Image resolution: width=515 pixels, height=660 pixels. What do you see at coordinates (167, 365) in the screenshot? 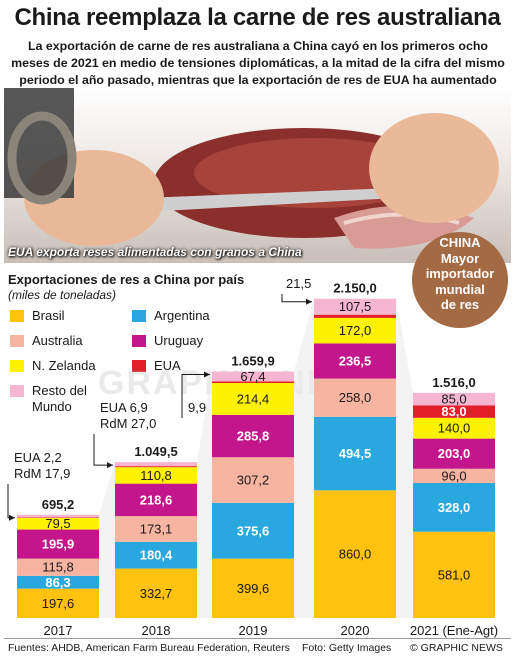
I see `legend-label-eua: EUA` at bounding box center [167, 365].